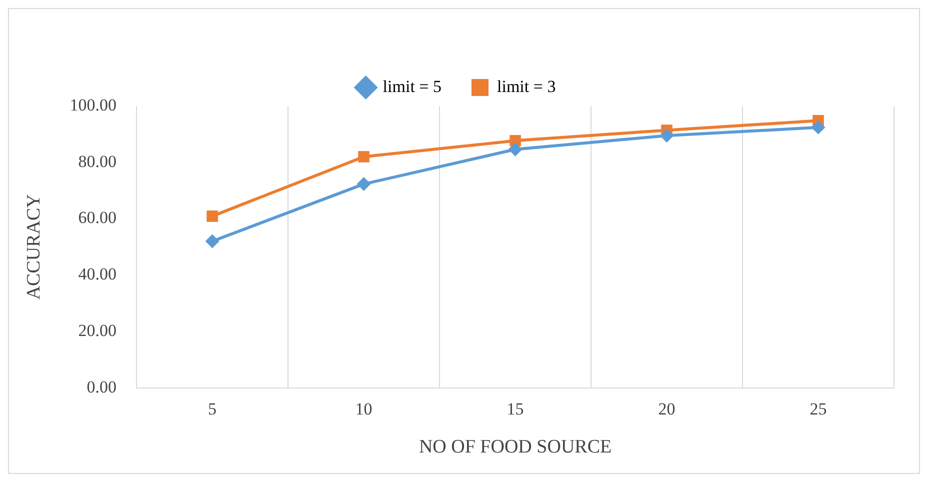 The height and width of the screenshot is (482, 928). Describe the element at coordinates (97, 330) in the screenshot. I see `y-tick-label: 20.00` at that location.